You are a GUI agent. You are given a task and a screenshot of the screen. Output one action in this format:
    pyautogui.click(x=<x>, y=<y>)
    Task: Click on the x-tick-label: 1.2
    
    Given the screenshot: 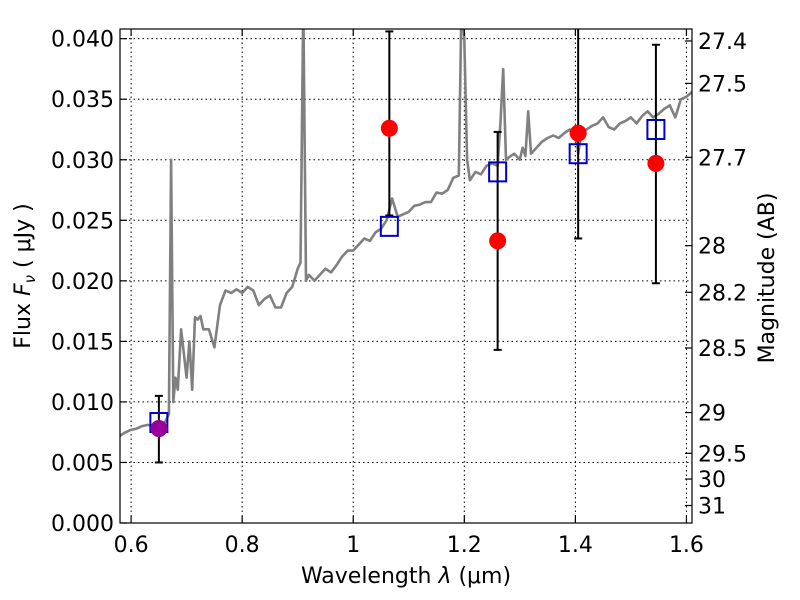 What is the action you would take?
    pyautogui.click(x=464, y=545)
    